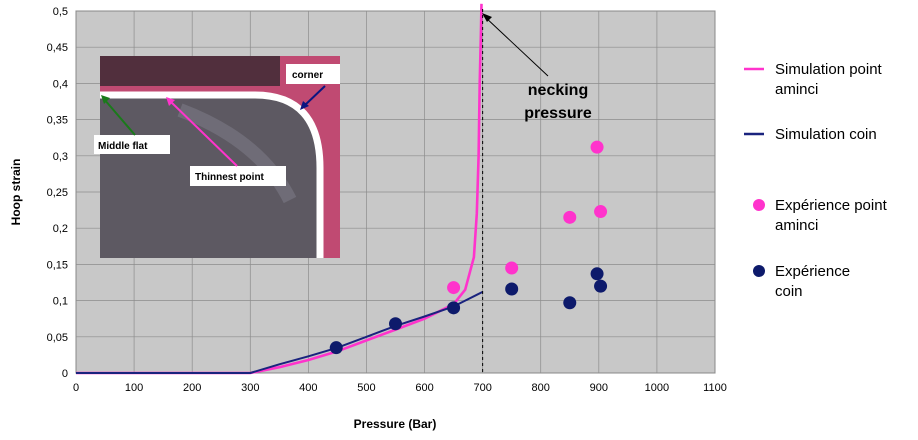  I want to click on legend-label-line: Simulation point, so click(829, 69).